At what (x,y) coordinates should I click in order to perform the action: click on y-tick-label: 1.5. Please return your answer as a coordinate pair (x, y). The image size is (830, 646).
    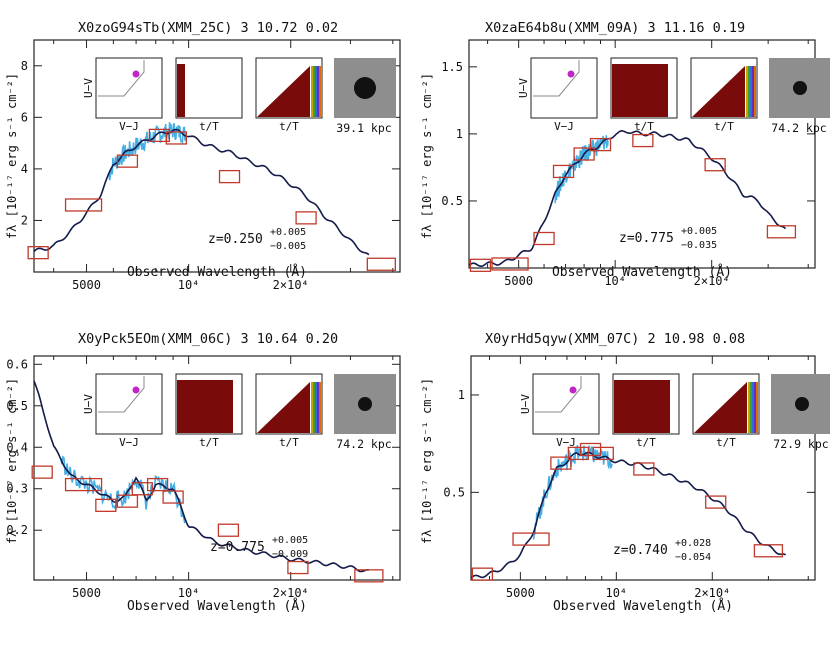
    Looking at the image, I should click on (452, 67).